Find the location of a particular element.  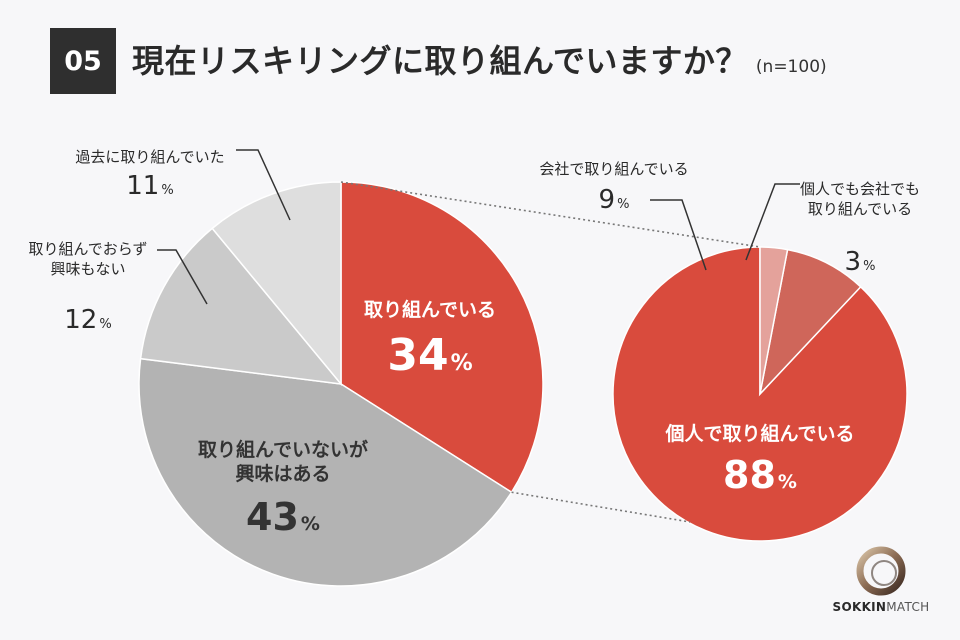

question-number: 05 is located at coordinates (83, 61).